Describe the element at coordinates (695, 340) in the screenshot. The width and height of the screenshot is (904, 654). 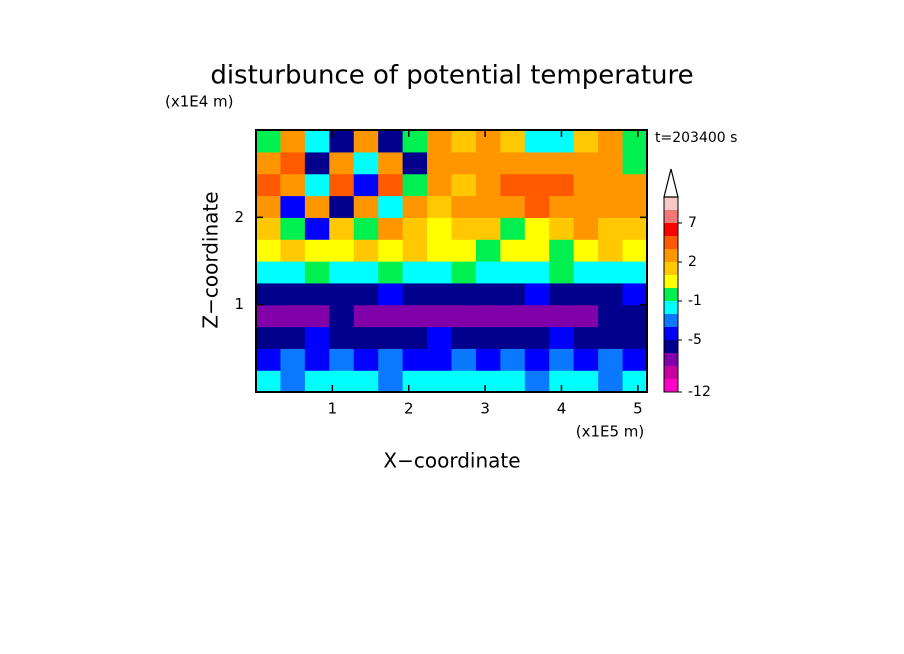
I see `colorbar-label: -5` at that location.